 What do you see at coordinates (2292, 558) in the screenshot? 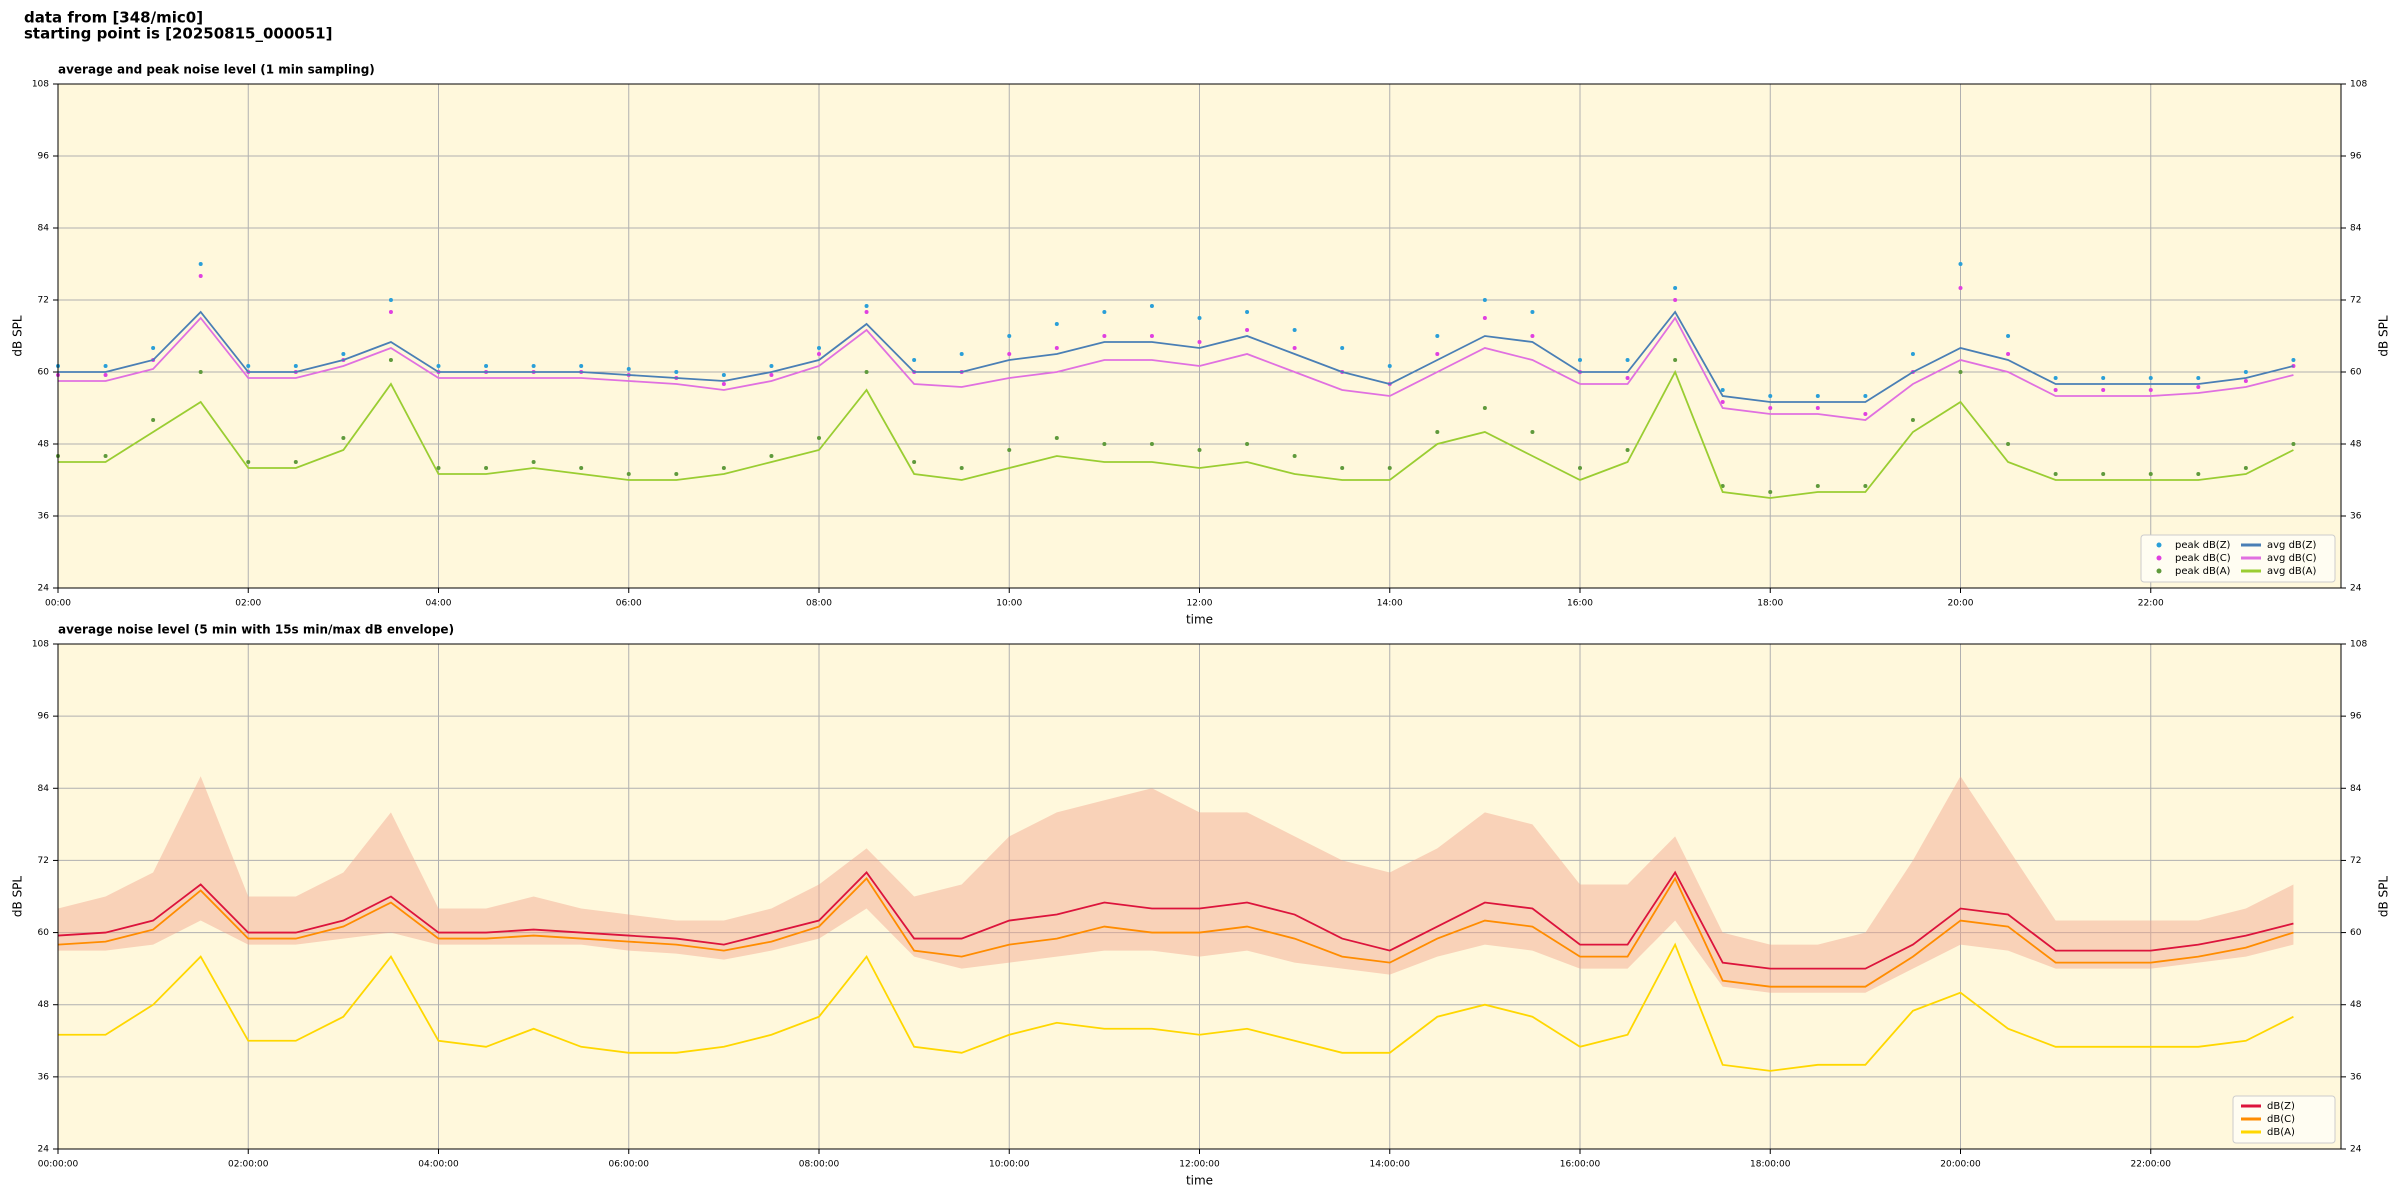
I see `legend-label: avg dB(C)` at bounding box center [2292, 558].